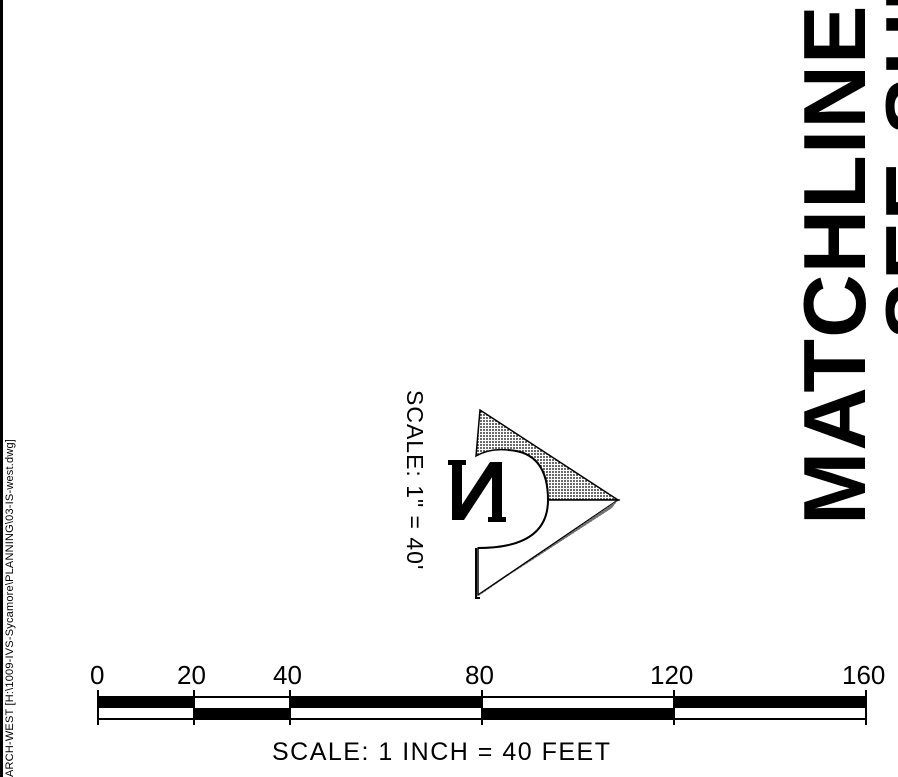 The image size is (898, 777). What do you see at coordinates (97, 675) in the screenshot?
I see `scale-tick-label: 0` at bounding box center [97, 675].